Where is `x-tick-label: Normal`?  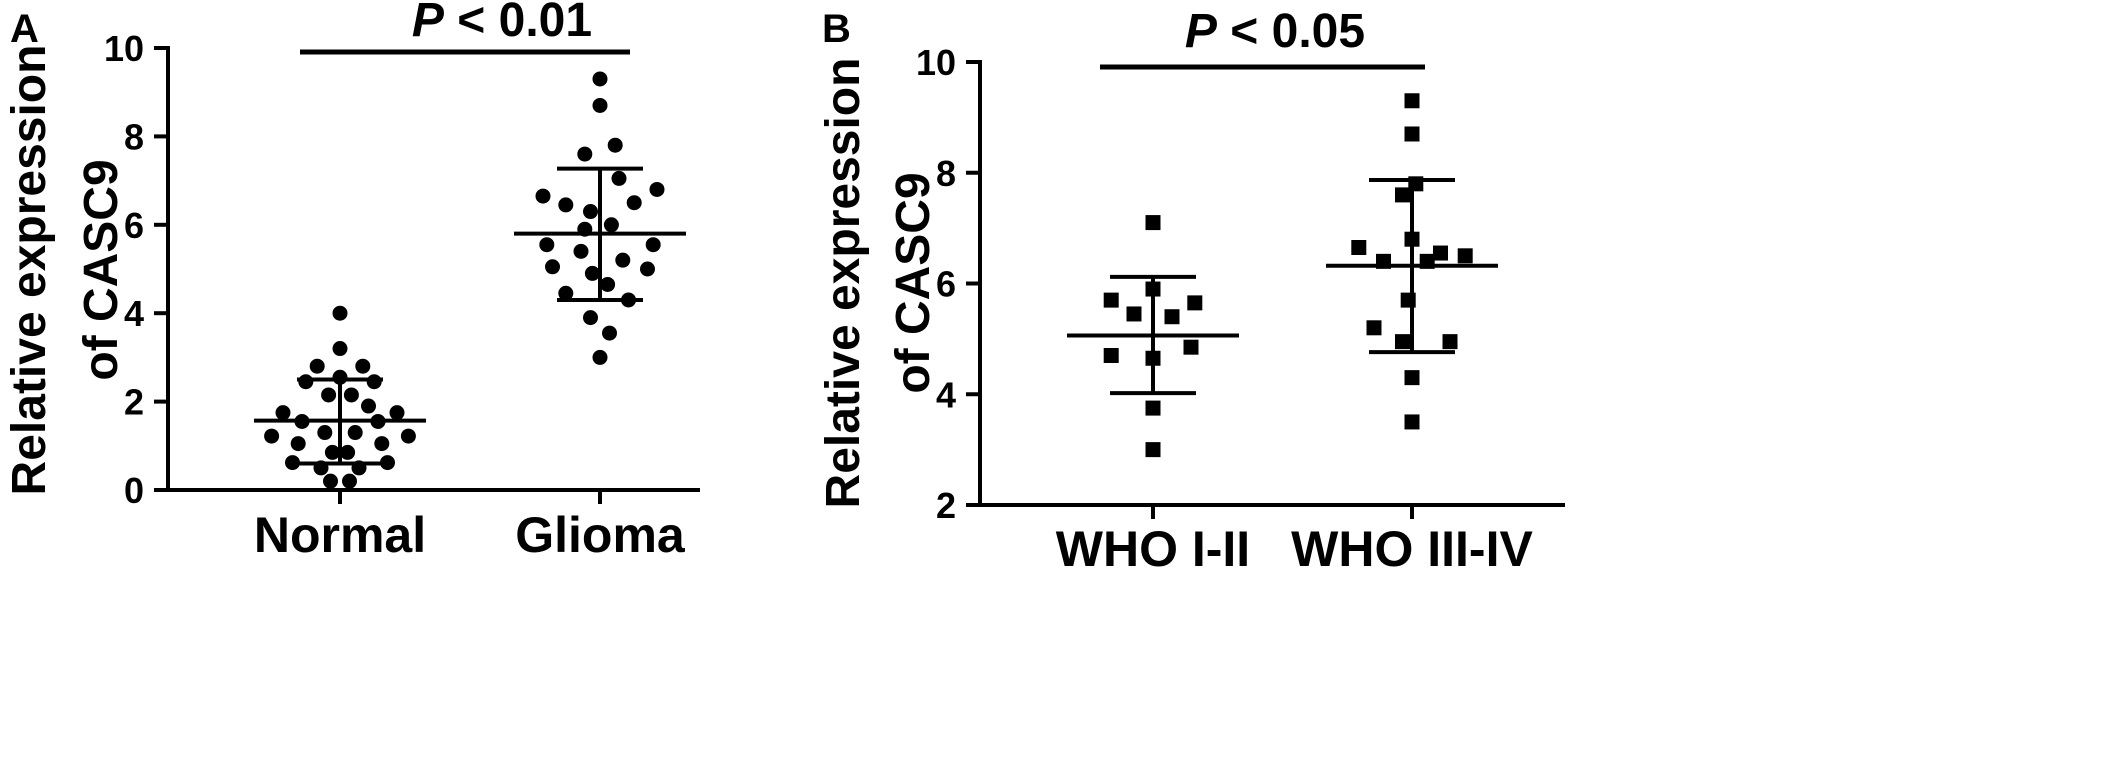 x-tick-label: Normal is located at coordinates (340, 535).